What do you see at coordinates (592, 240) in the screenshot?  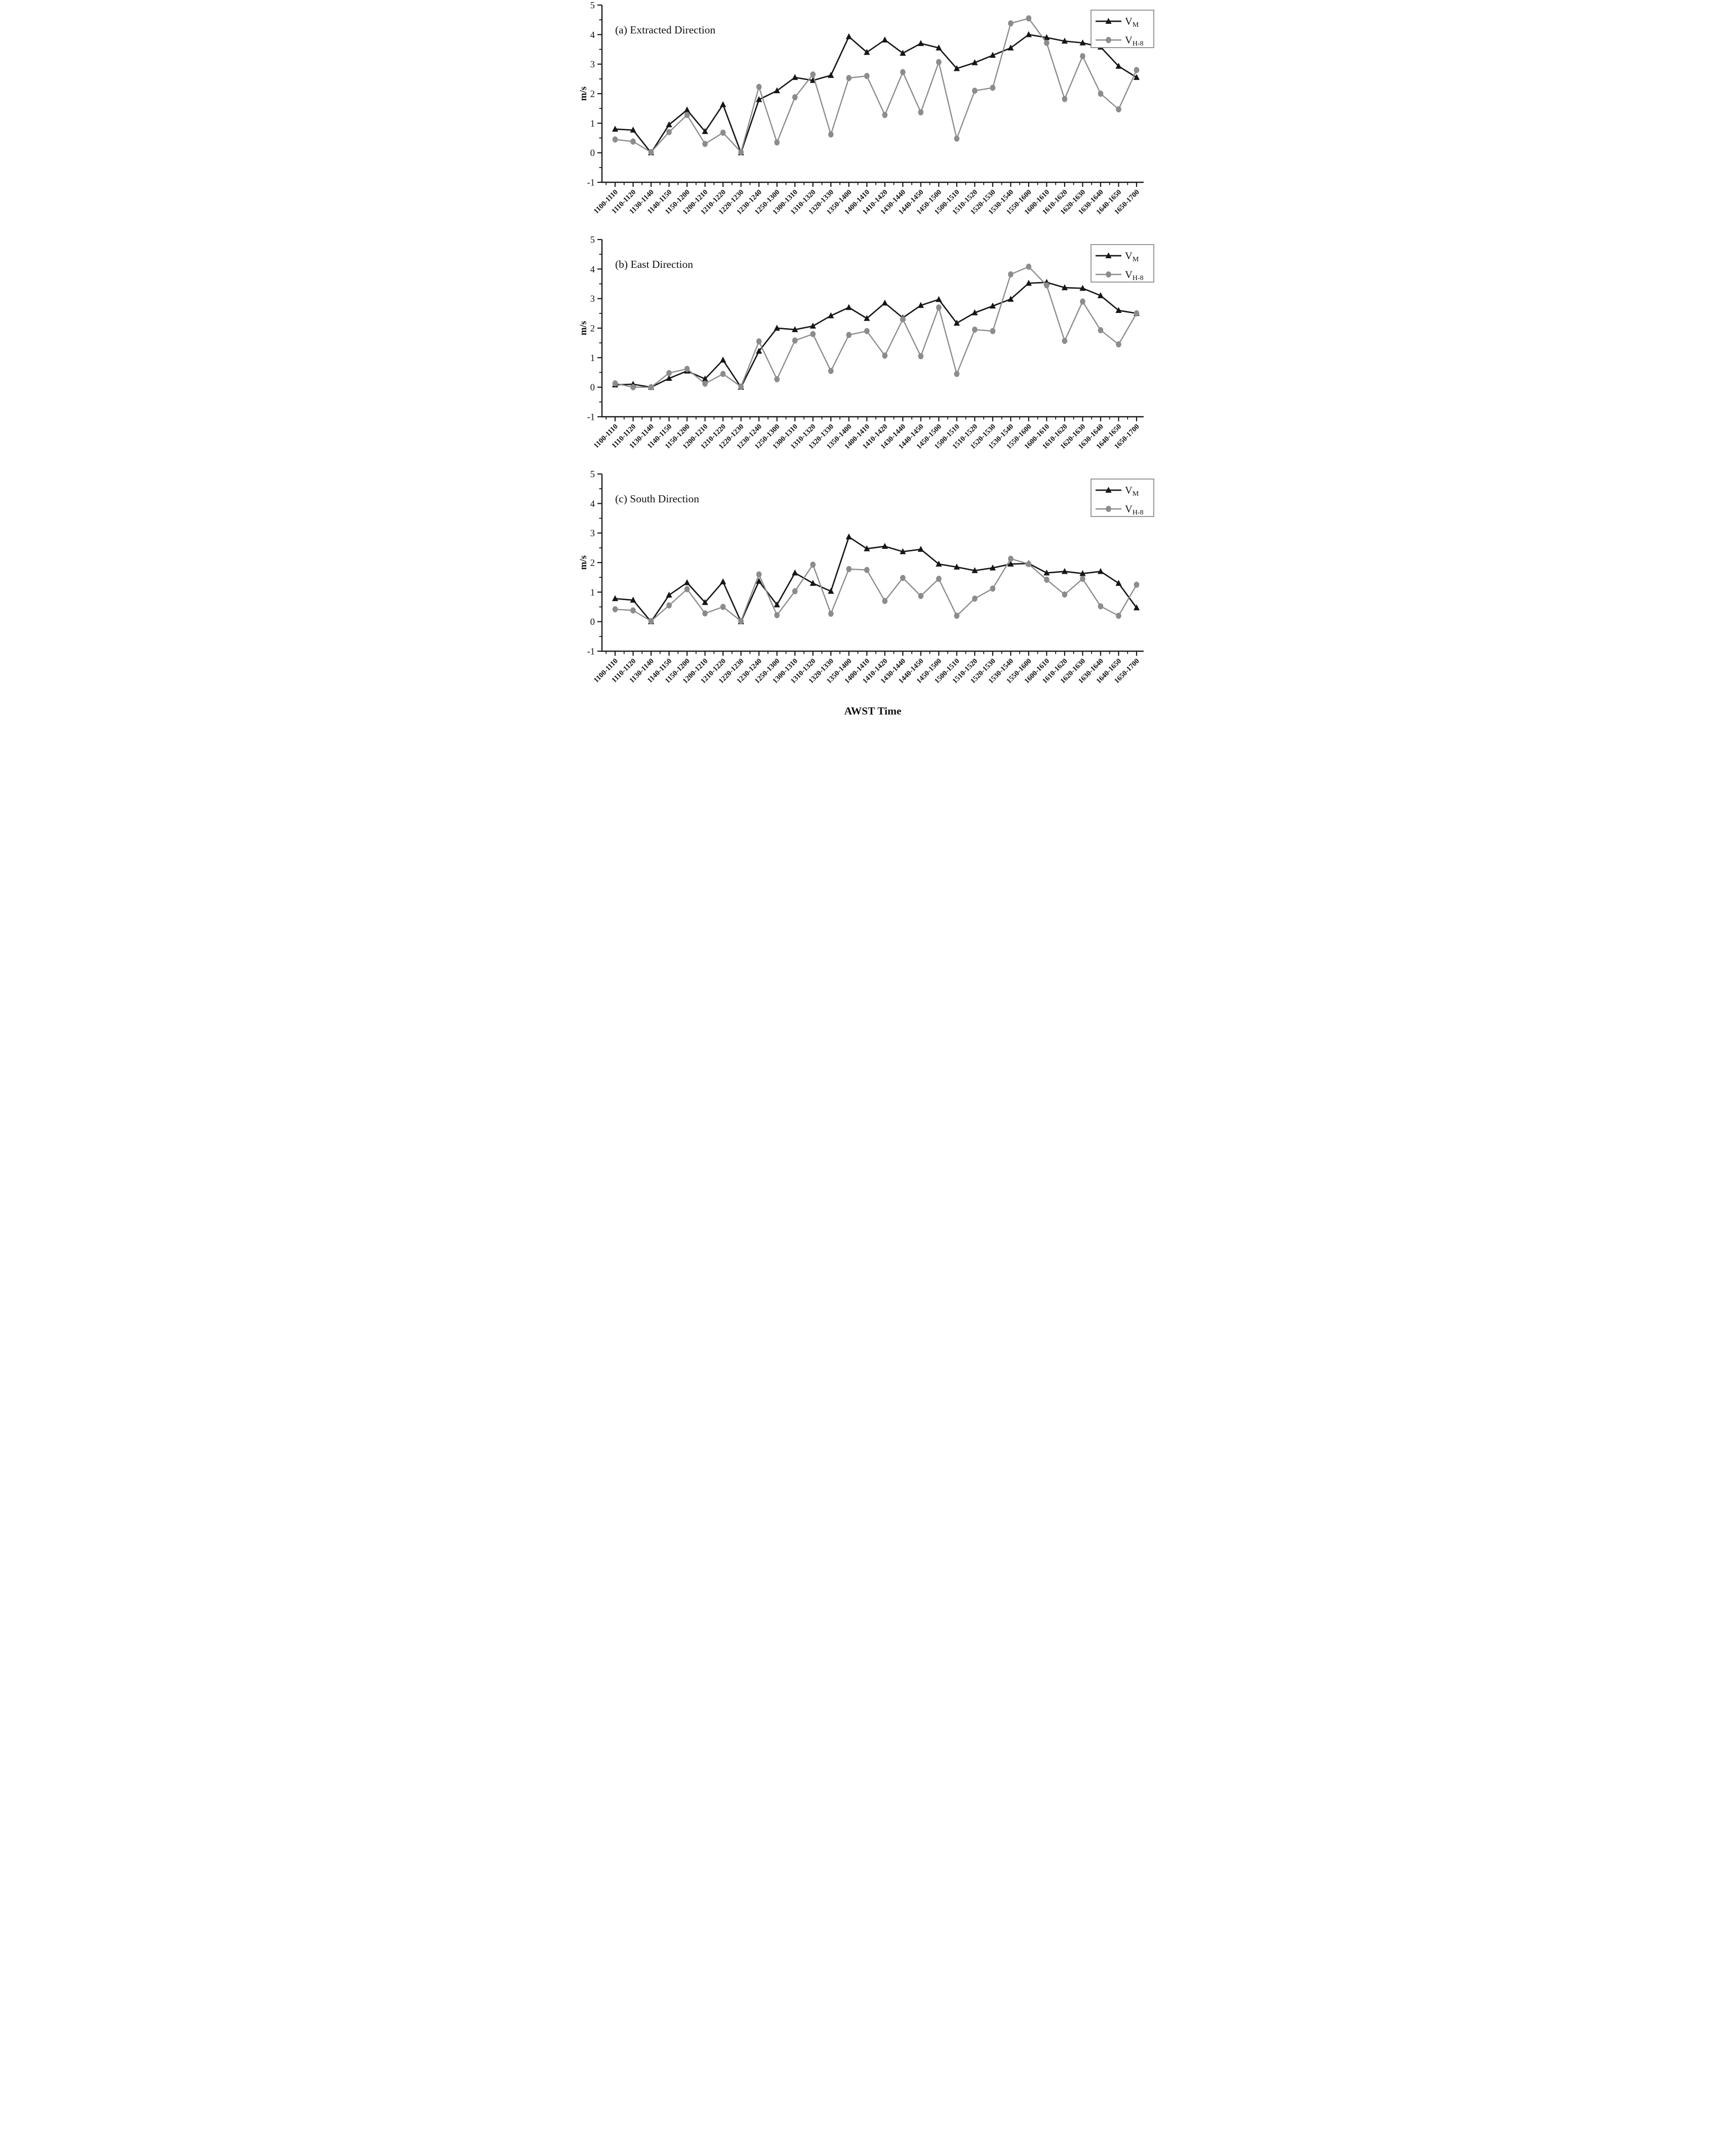 I see `y-tick-label: 5` at bounding box center [592, 240].